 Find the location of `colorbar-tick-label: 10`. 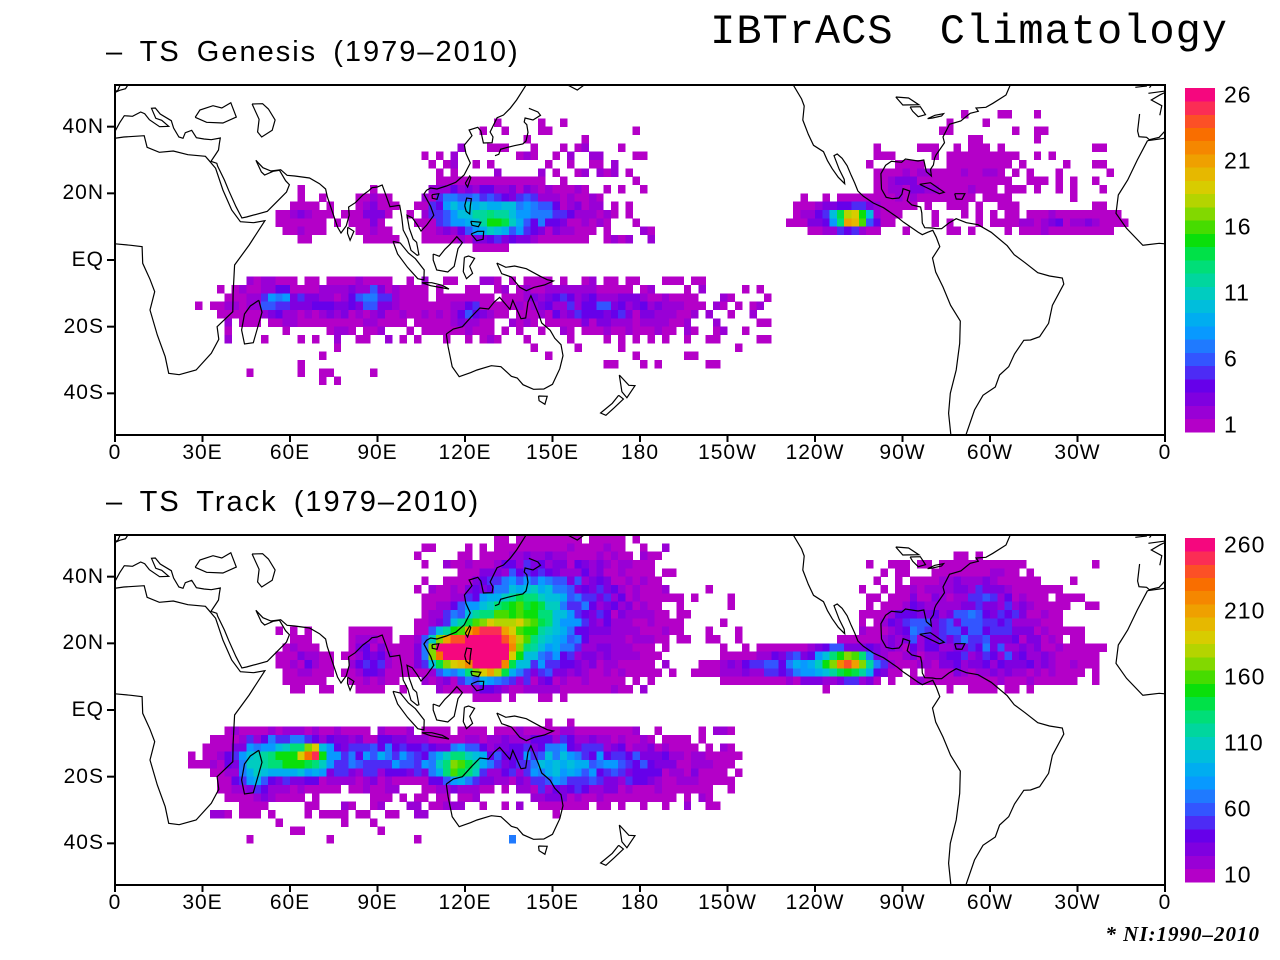

colorbar-tick-label: 10 is located at coordinates (1238, 874).